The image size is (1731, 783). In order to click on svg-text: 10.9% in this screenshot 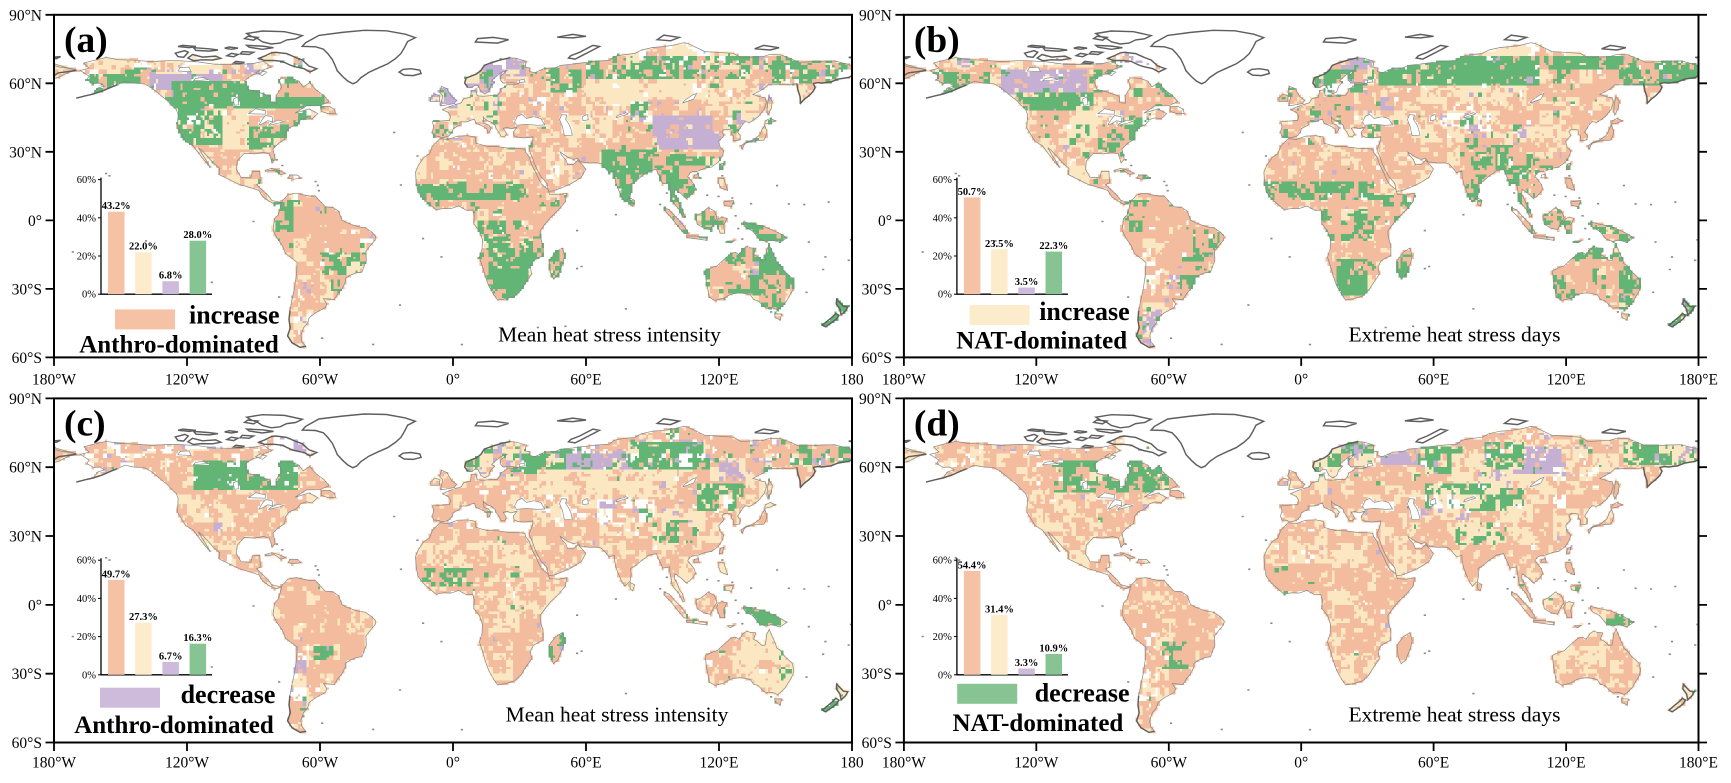, I will do `click(1053, 649)`.